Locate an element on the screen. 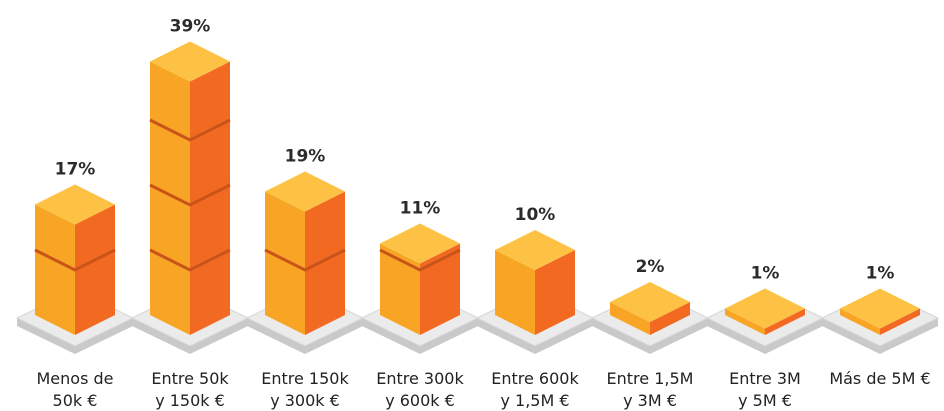 This screenshot has width=944, height=411. x-tick-label: Entre 150k y 300k € is located at coordinates (305, 389).